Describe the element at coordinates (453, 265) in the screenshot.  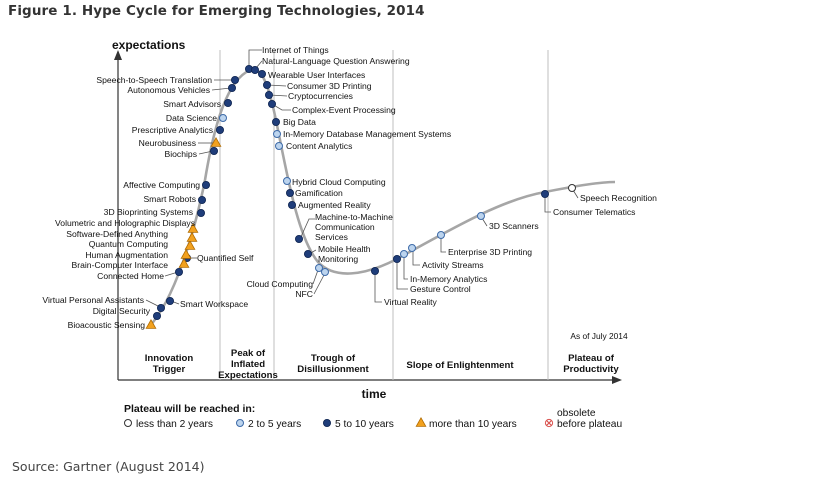
I see `activity-streams-label: Activity Streams` at that location.